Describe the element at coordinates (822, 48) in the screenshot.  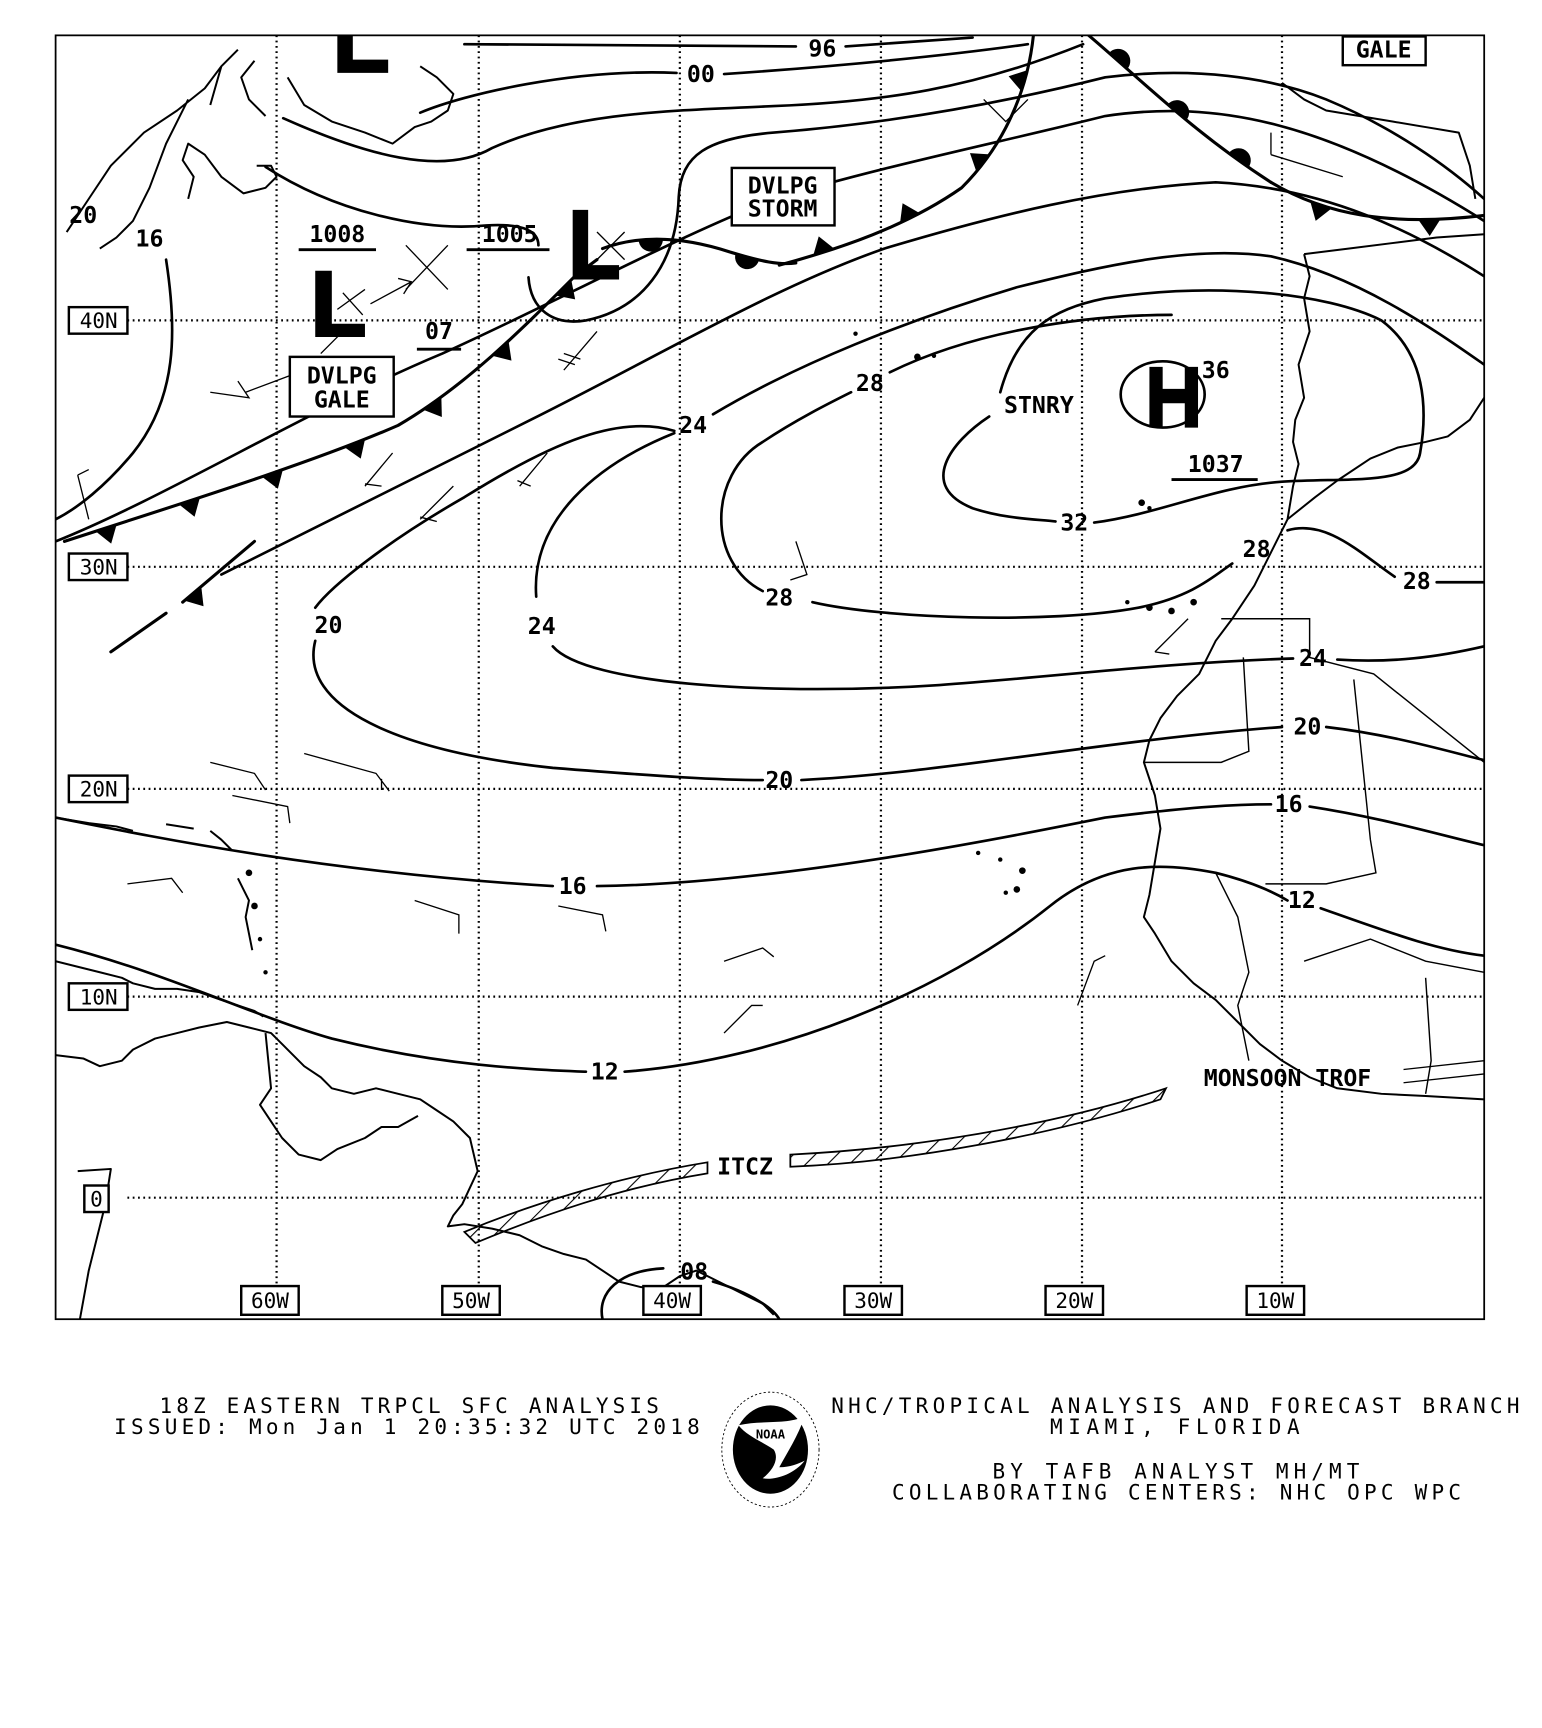
I see `isobar-label: 96` at that location.